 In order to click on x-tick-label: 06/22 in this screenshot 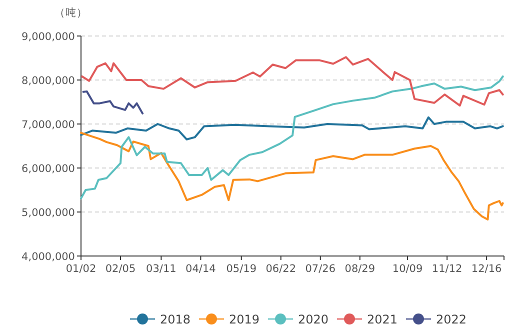, I will do `click(281, 269)`.